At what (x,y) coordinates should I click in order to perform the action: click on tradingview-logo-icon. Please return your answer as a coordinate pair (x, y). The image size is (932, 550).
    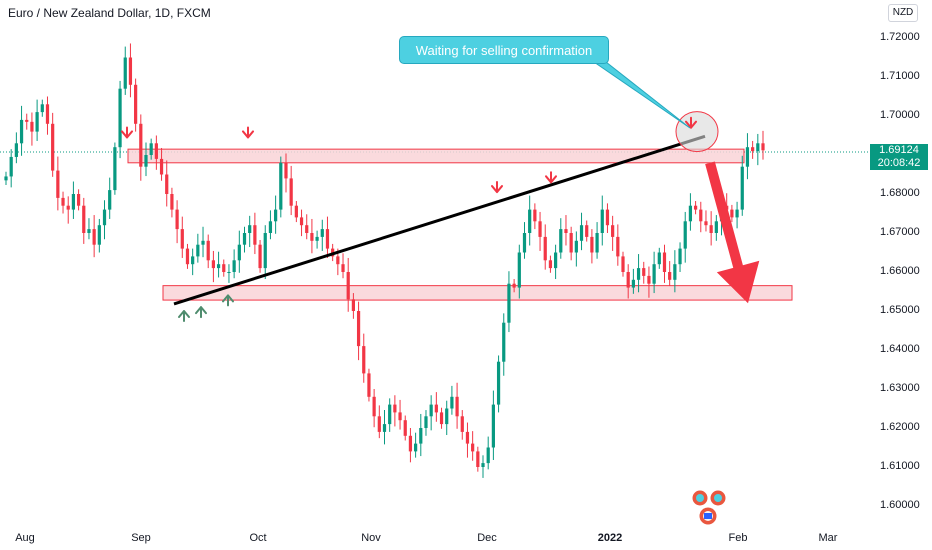
    Looking at the image, I should click on (709, 507).